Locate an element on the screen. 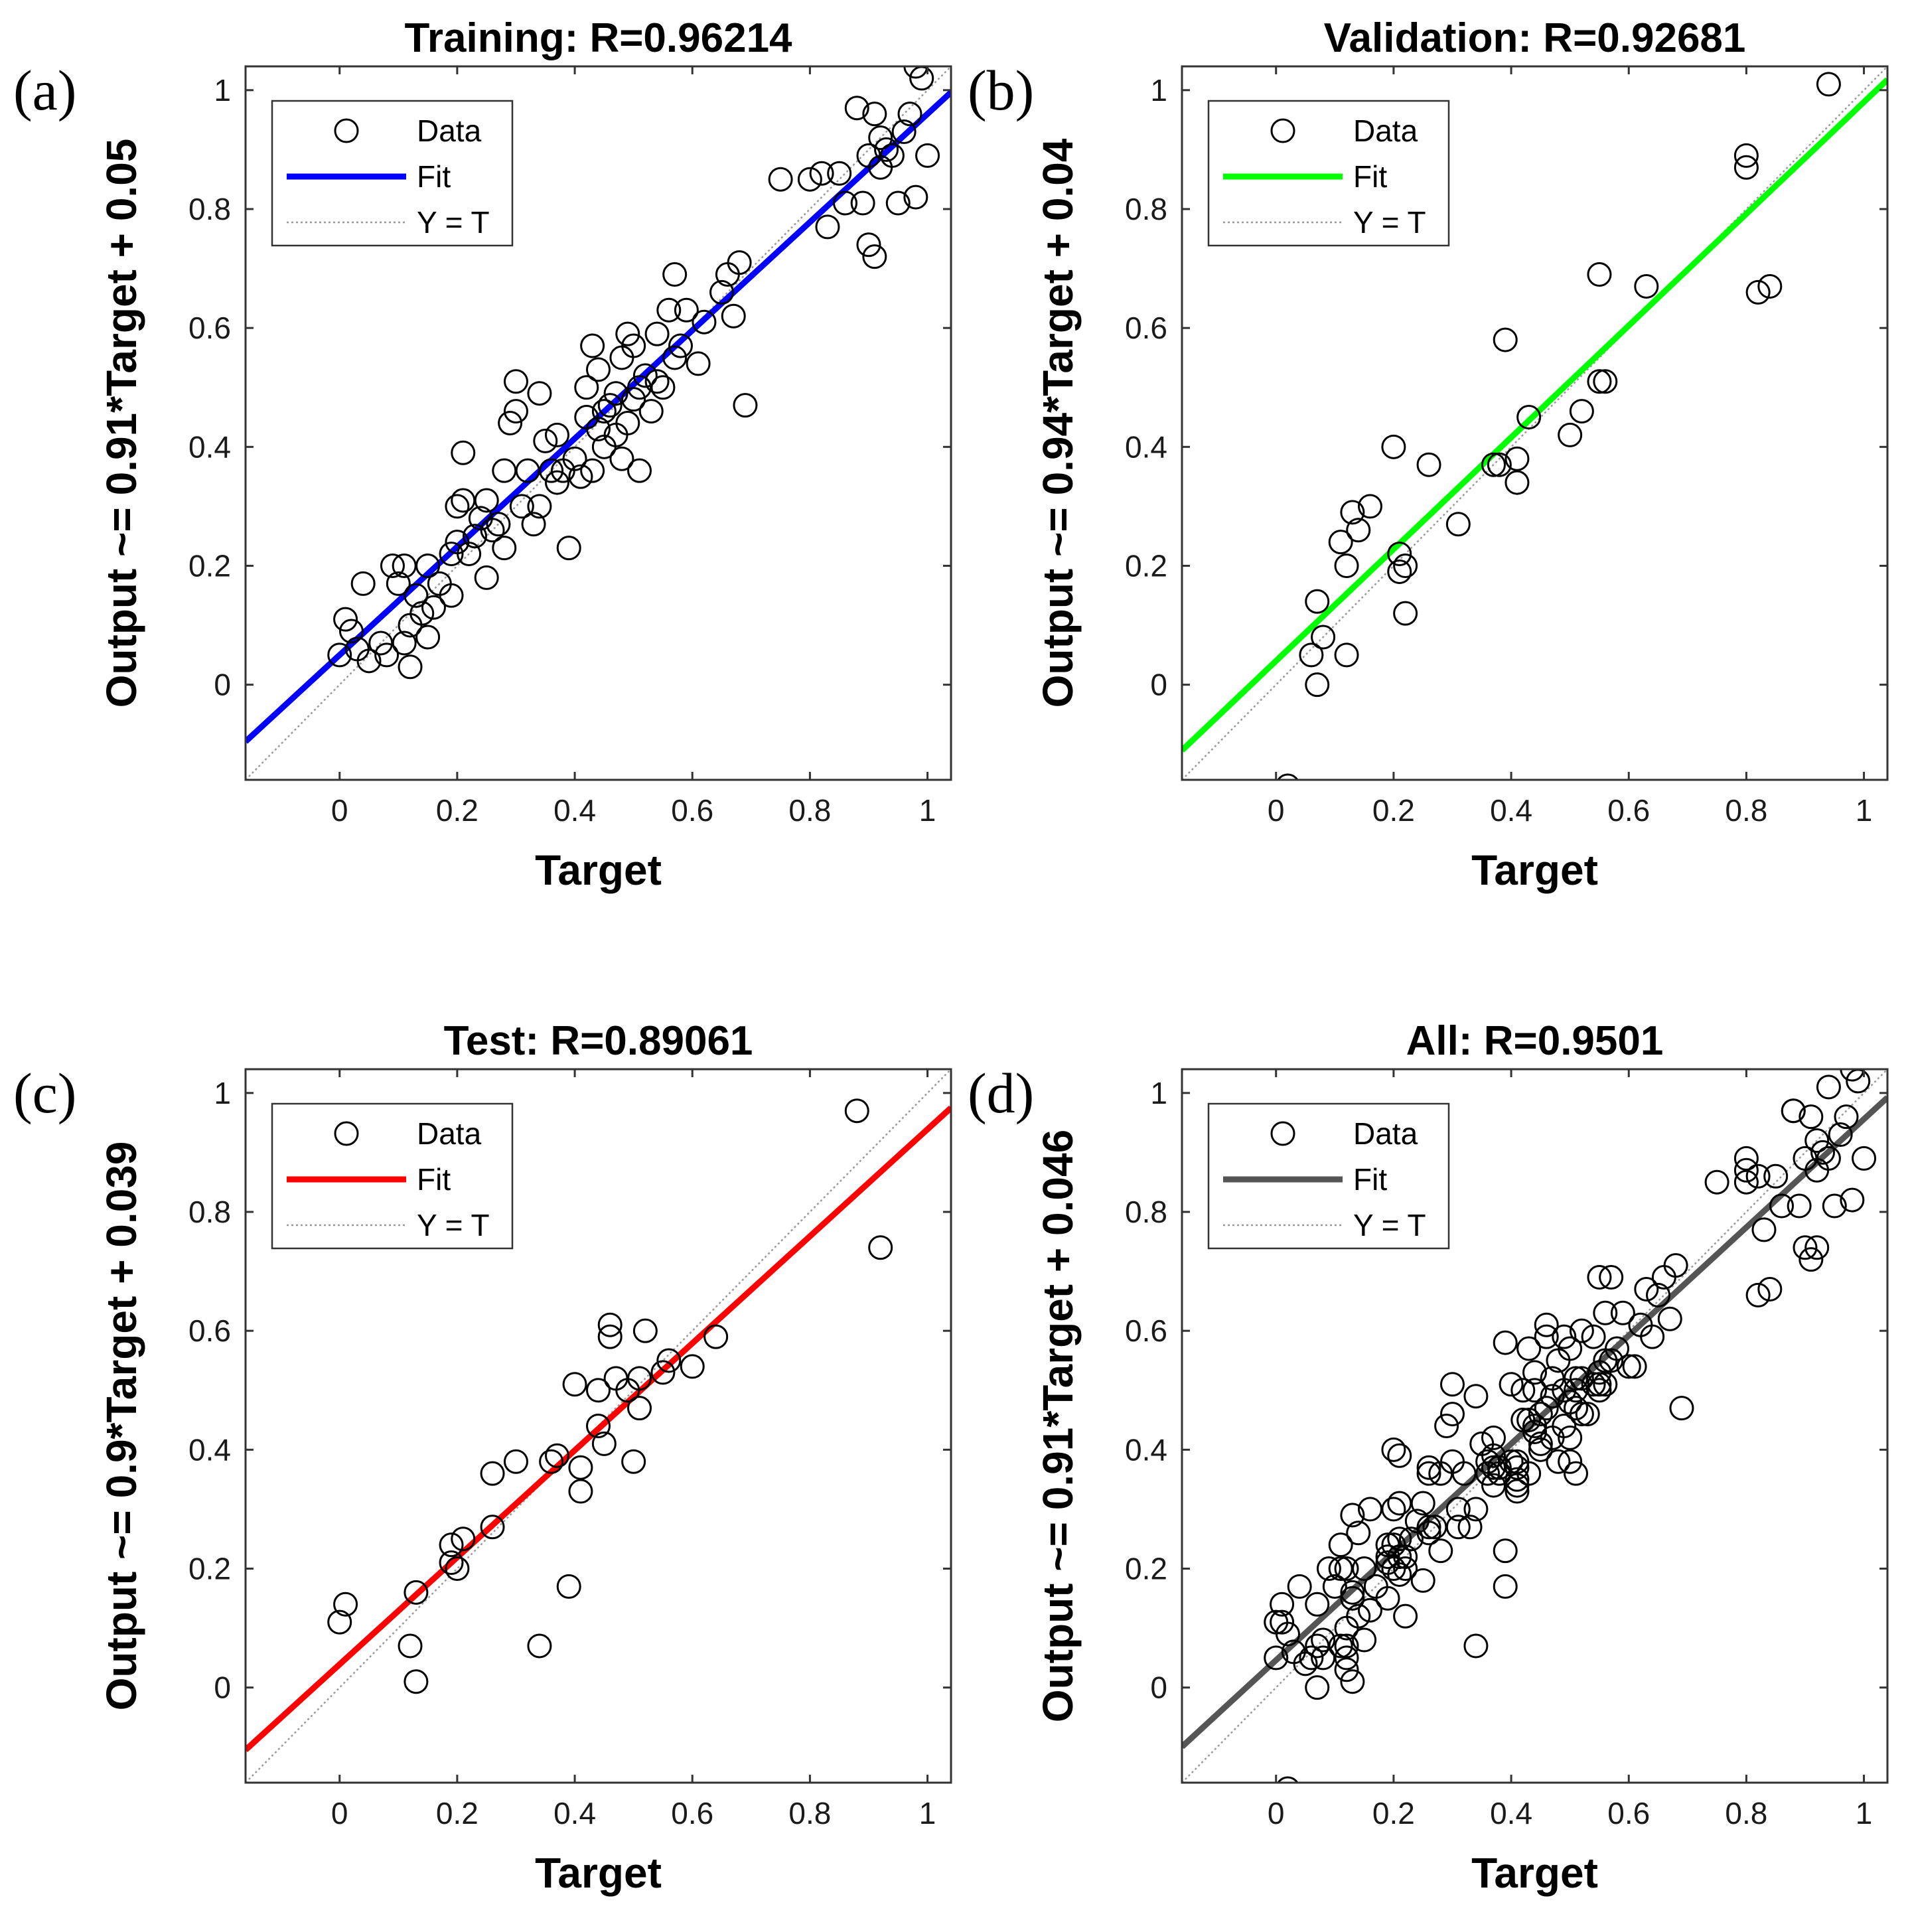 The image size is (1910, 1932). x-tick-label: 1 is located at coordinates (1864, 811).